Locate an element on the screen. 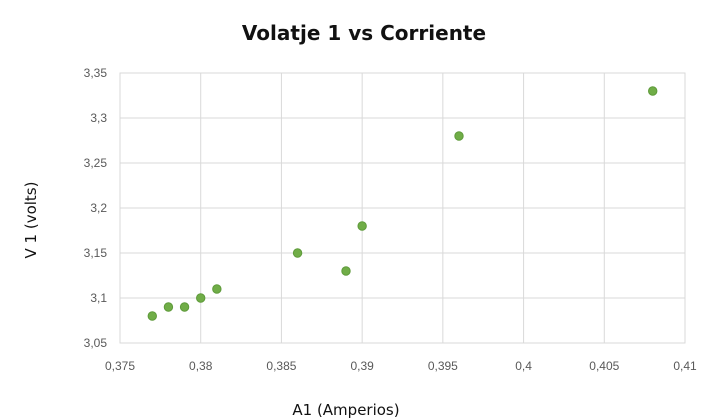 The height and width of the screenshot is (420, 717). x-tick-label: 0,38 is located at coordinates (201, 366).